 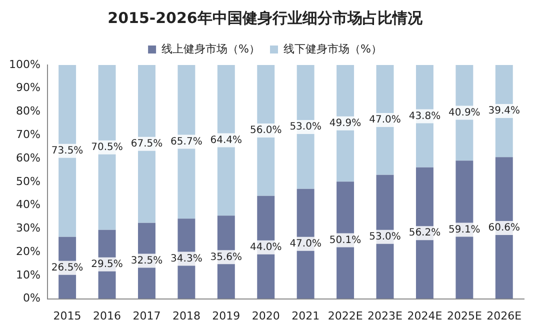 What do you see at coordinates (266, 315) in the screenshot?
I see `x-tick-label: 2020` at bounding box center [266, 315].